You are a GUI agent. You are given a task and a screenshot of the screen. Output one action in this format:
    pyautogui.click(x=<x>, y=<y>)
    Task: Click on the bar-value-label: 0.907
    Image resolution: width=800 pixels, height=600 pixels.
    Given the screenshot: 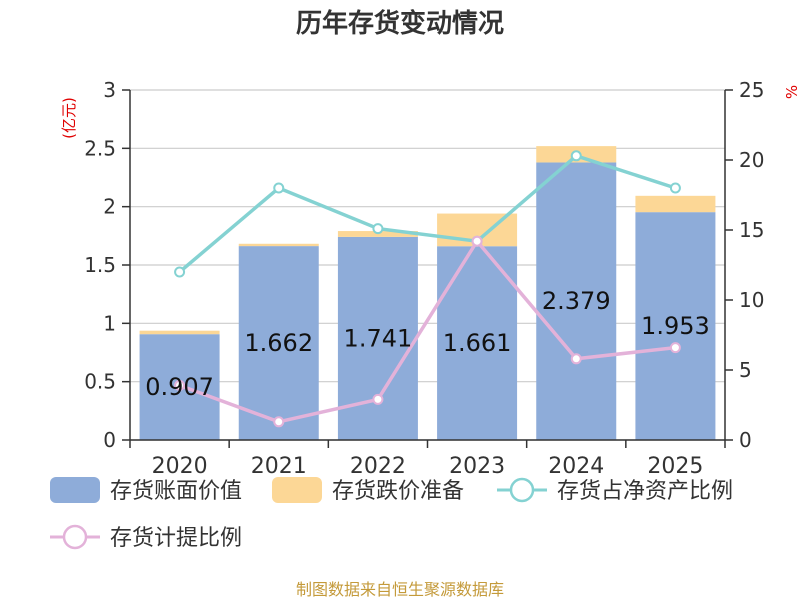 What is the action you would take?
    pyautogui.click(x=179, y=387)
    